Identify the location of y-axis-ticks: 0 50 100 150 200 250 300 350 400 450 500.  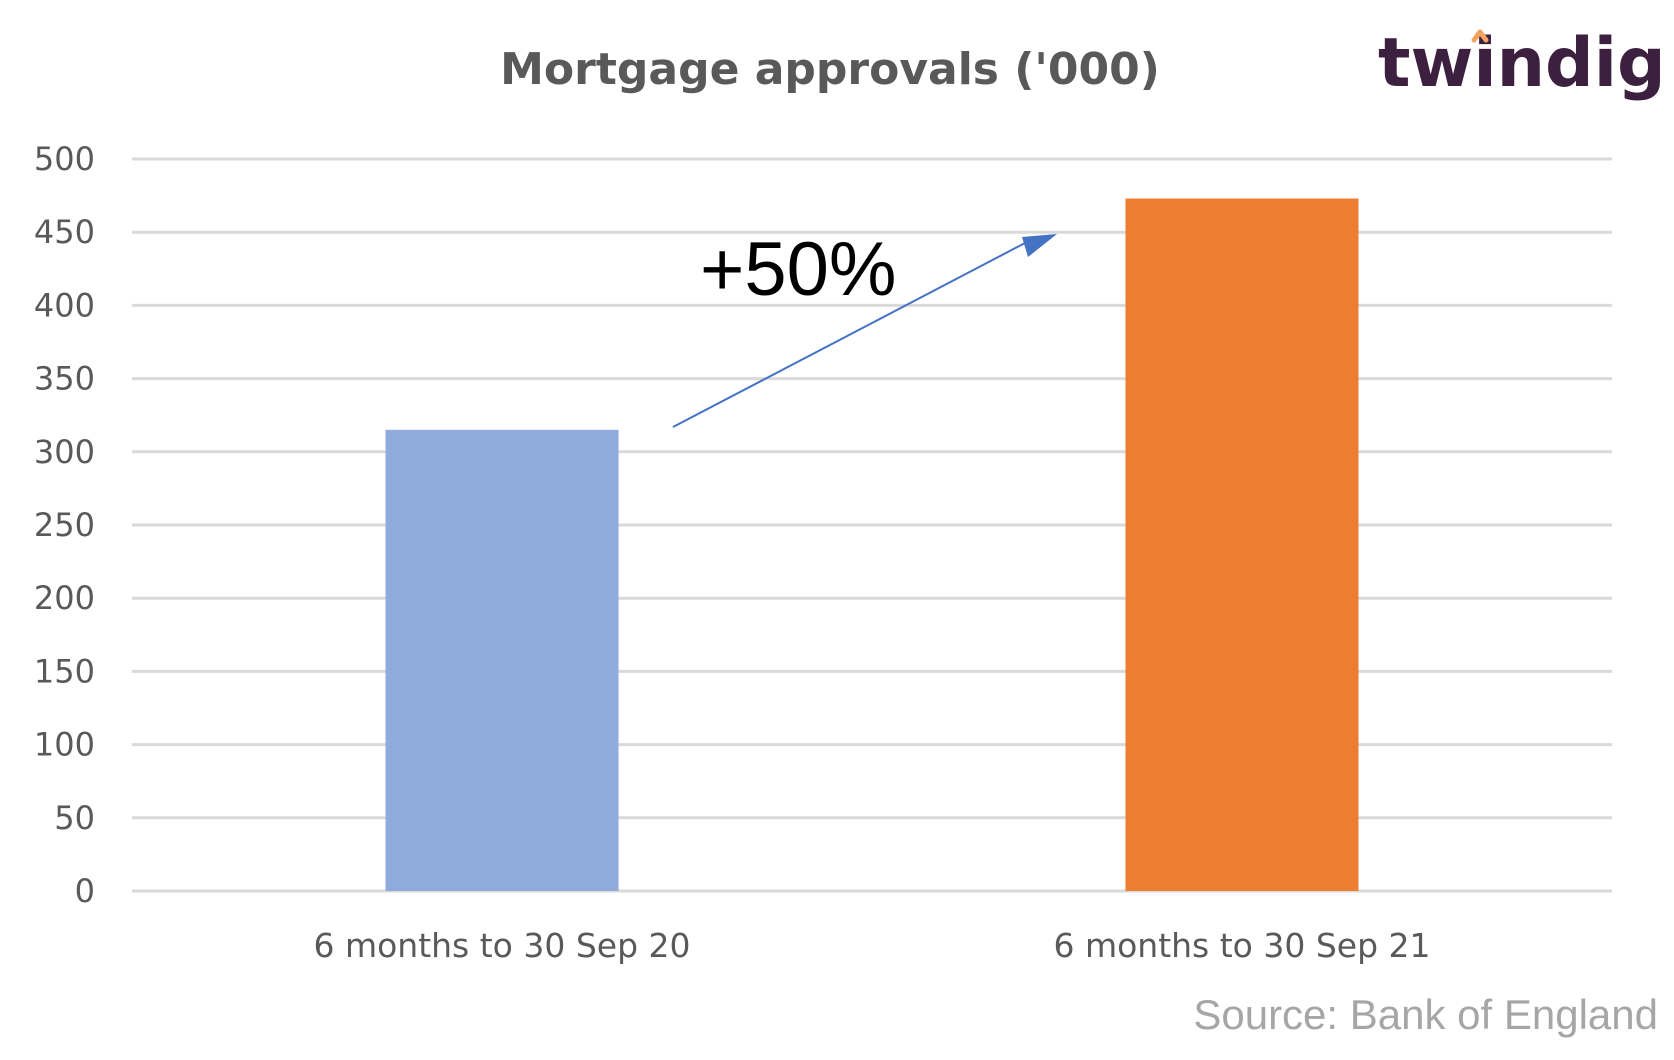
(64, 525).